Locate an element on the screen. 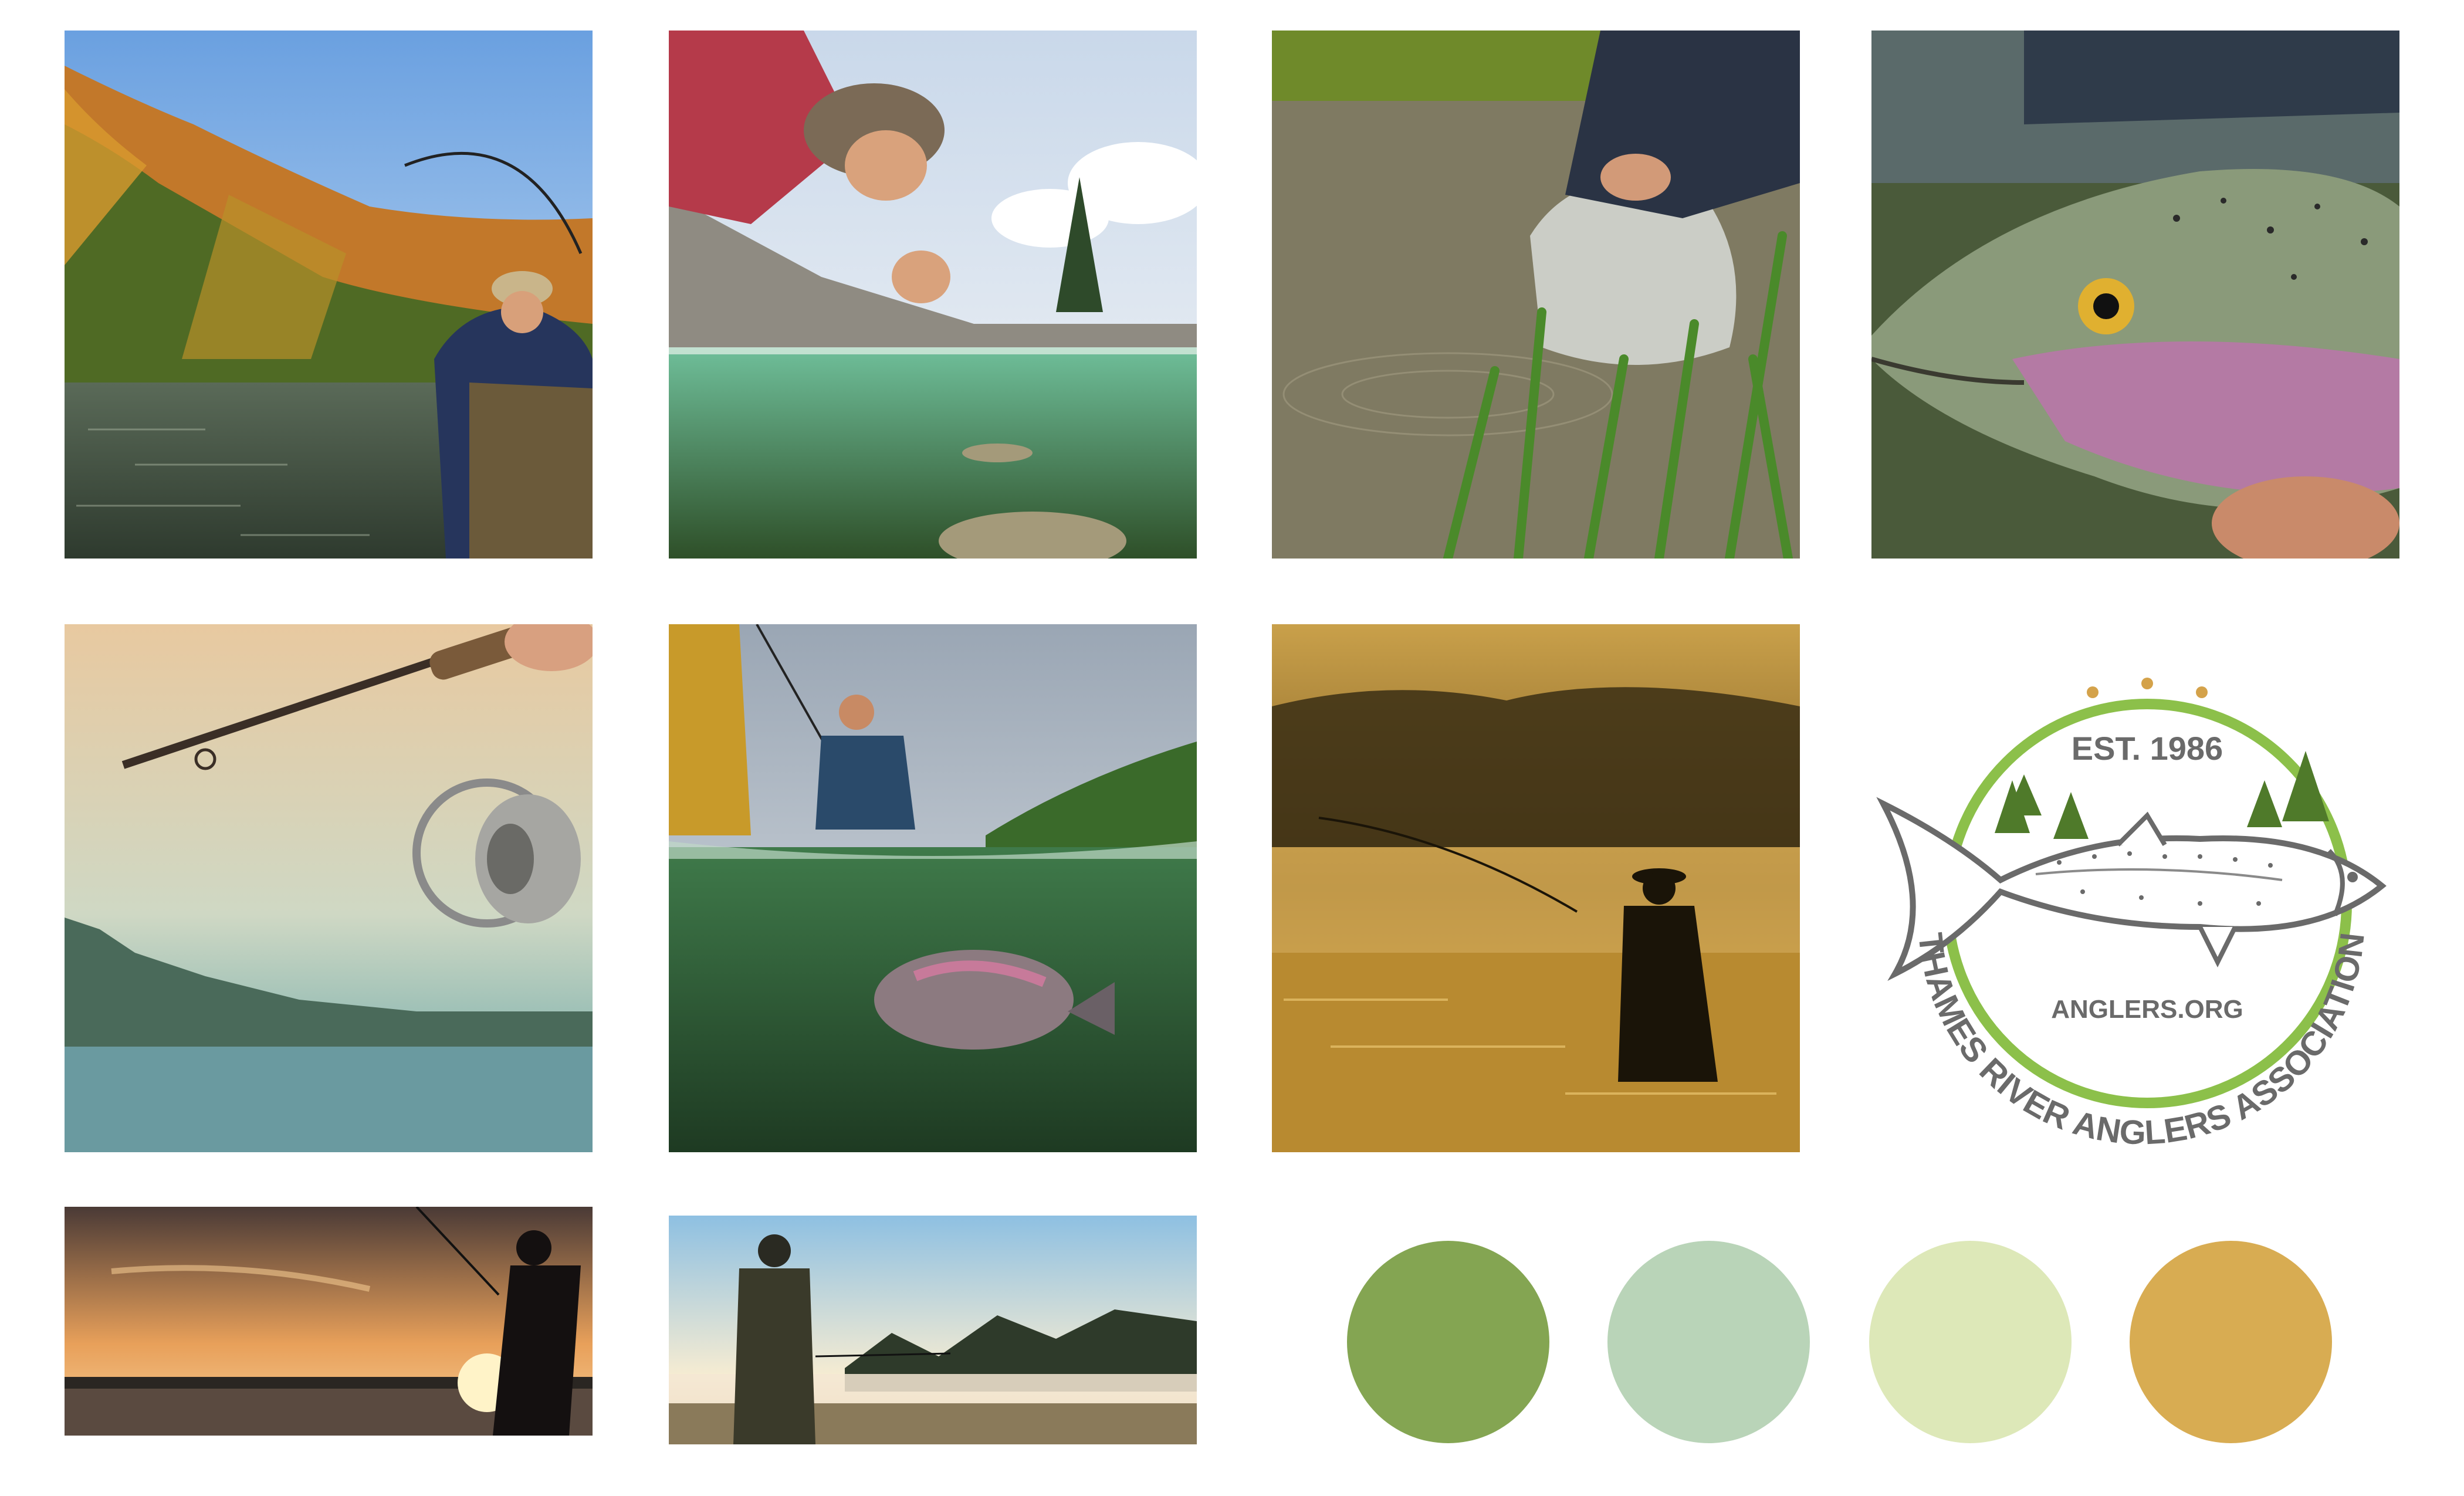 The width and height of the screenshot is (2464, 1496). photo-sunset-silhouette is located at coordinates (329, 1321).